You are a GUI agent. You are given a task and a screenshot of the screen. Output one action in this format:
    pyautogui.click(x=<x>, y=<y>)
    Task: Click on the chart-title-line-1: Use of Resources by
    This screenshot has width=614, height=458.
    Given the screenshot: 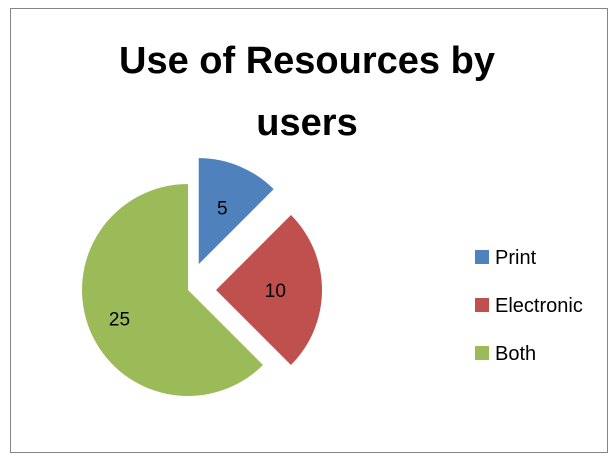 What is the action you would take?
    pyautogui.click(x=307, y=61)
    